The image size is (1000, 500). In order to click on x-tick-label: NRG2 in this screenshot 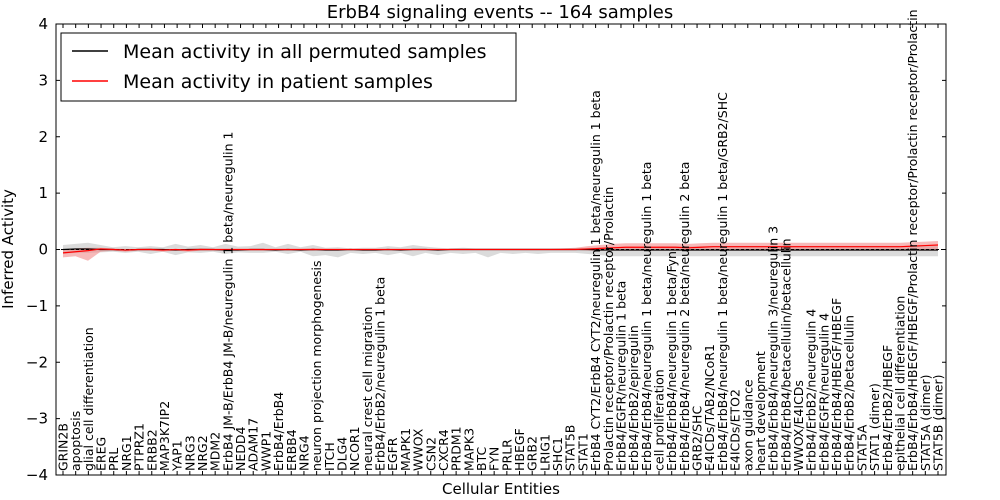, I will do `click(202, 453)`.